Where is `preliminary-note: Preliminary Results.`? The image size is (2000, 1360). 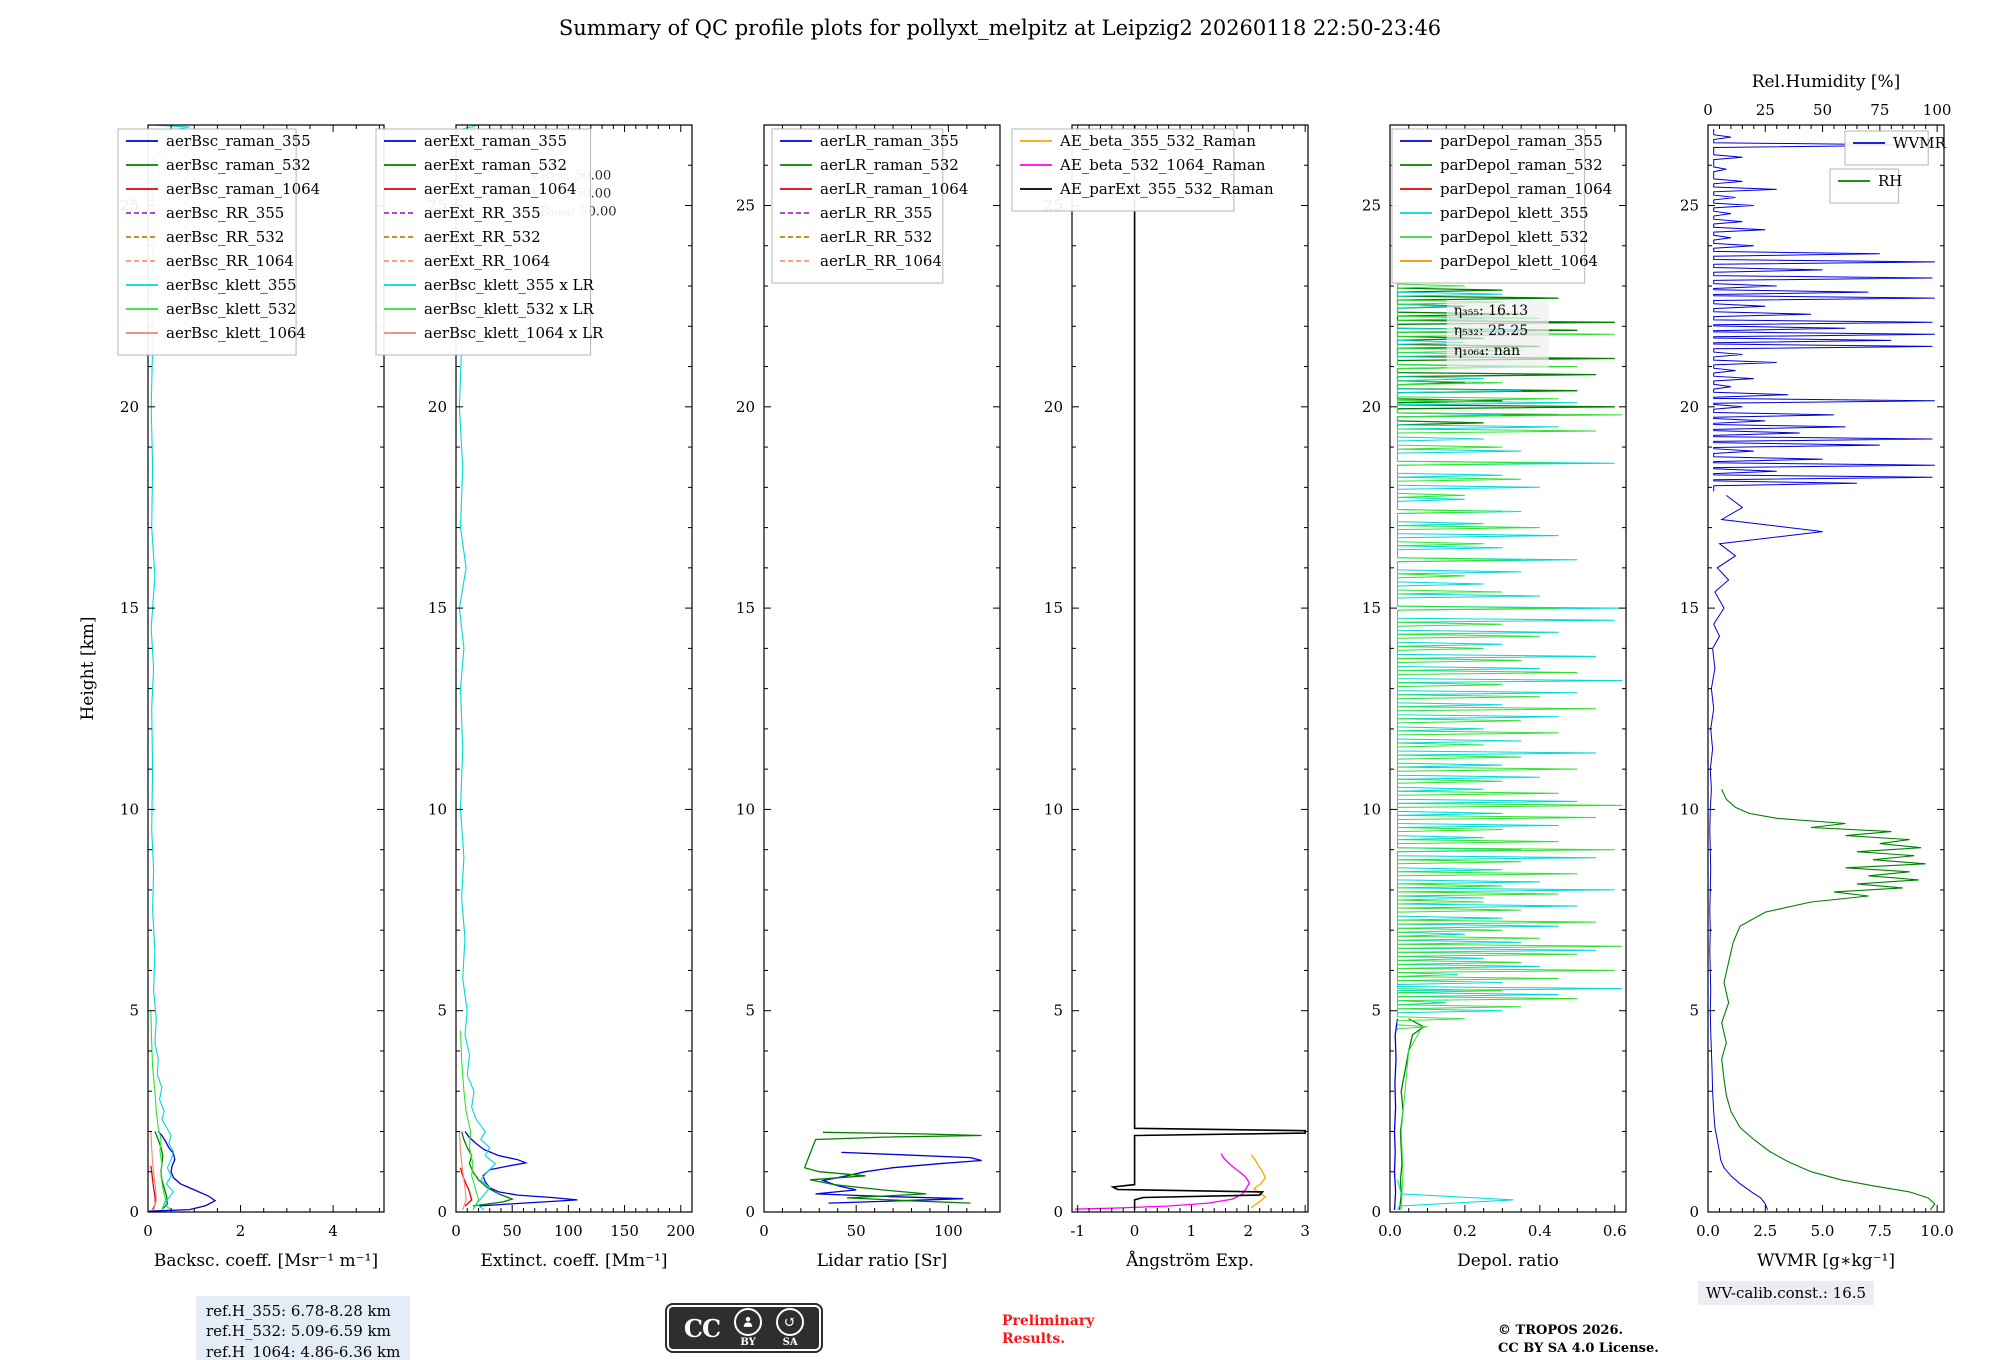 preliminary-note: Preliminary Results. is located at coordinates (1048, 1330).